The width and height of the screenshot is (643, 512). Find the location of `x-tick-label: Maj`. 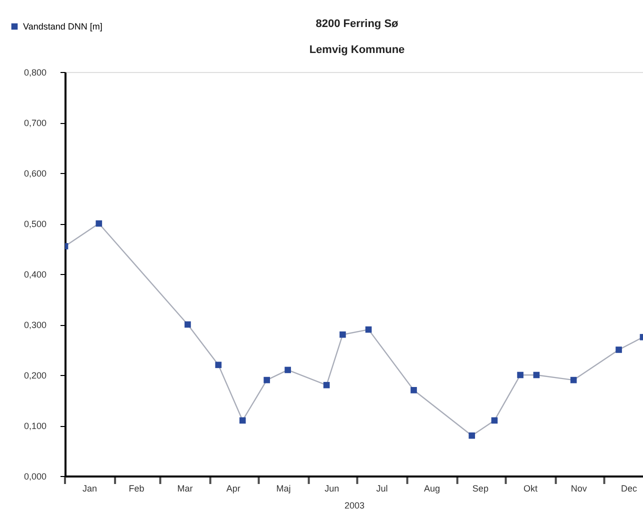

x-tick-label: Maj is located at coordinates (283, 489).